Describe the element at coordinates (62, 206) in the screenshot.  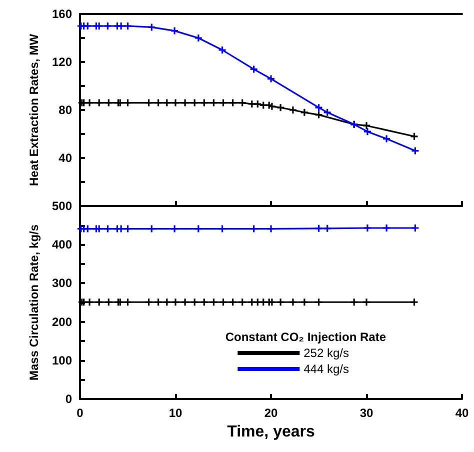
I see `y-tick-label: 500` at that location.